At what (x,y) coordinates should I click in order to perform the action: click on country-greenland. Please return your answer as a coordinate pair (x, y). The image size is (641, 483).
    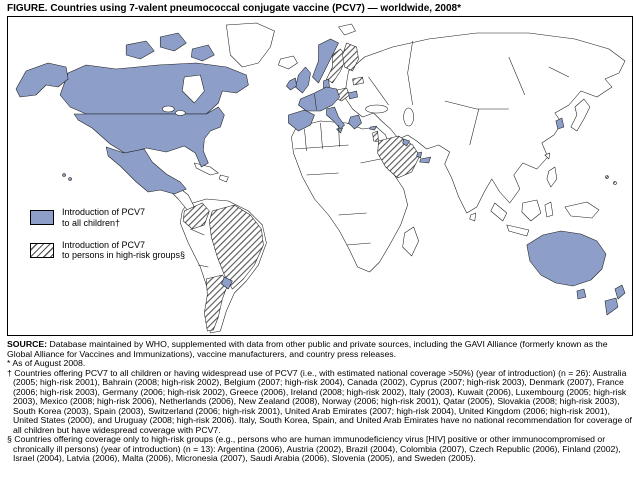
    Looking at the image, I should click on (250, 45).